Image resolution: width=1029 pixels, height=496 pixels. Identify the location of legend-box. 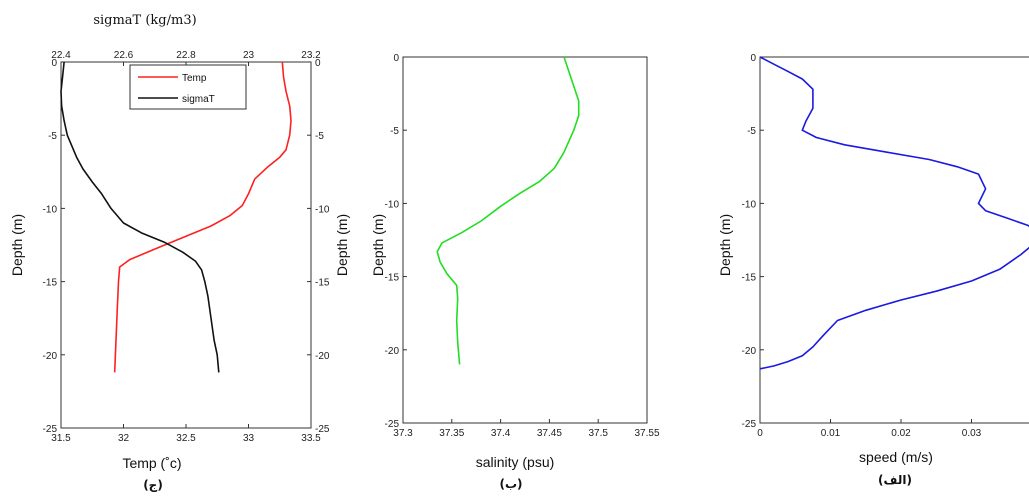
(188, 87).